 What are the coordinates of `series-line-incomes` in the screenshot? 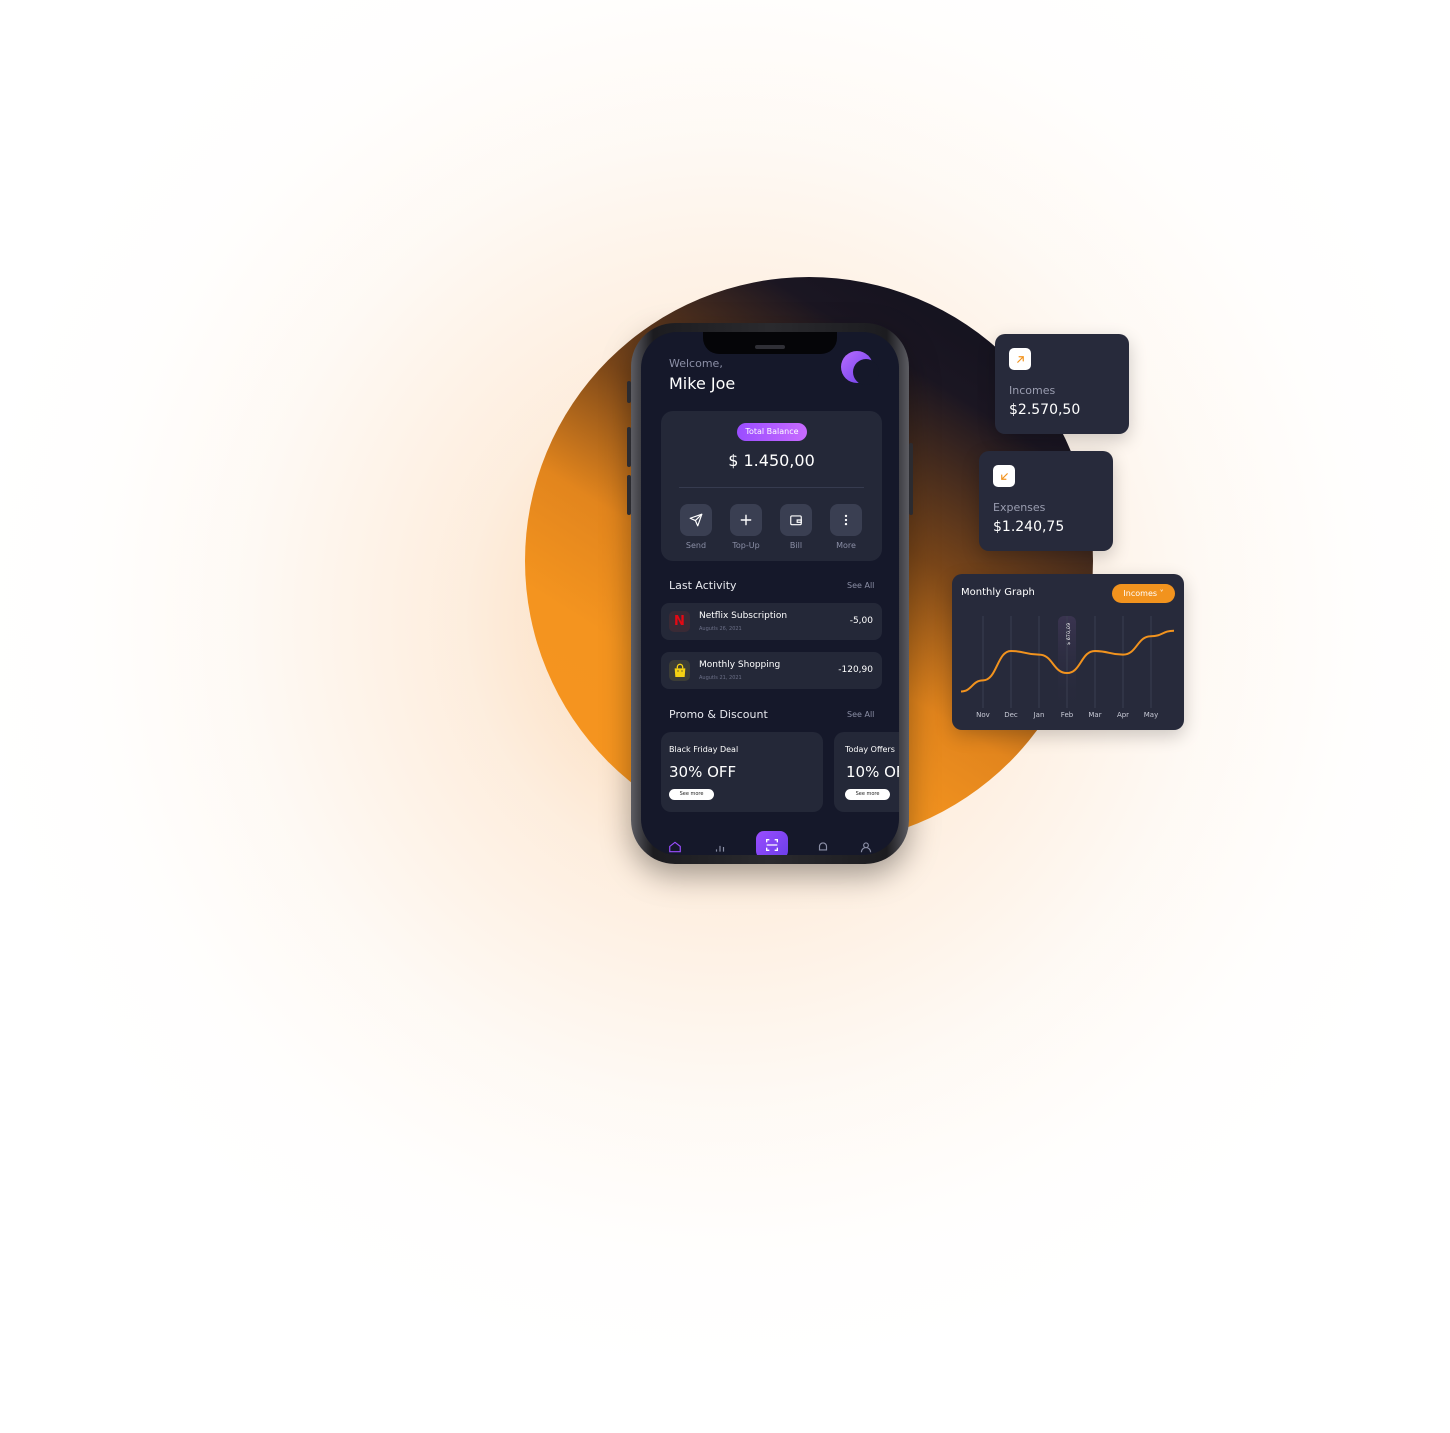 It's located at (1067, 661).